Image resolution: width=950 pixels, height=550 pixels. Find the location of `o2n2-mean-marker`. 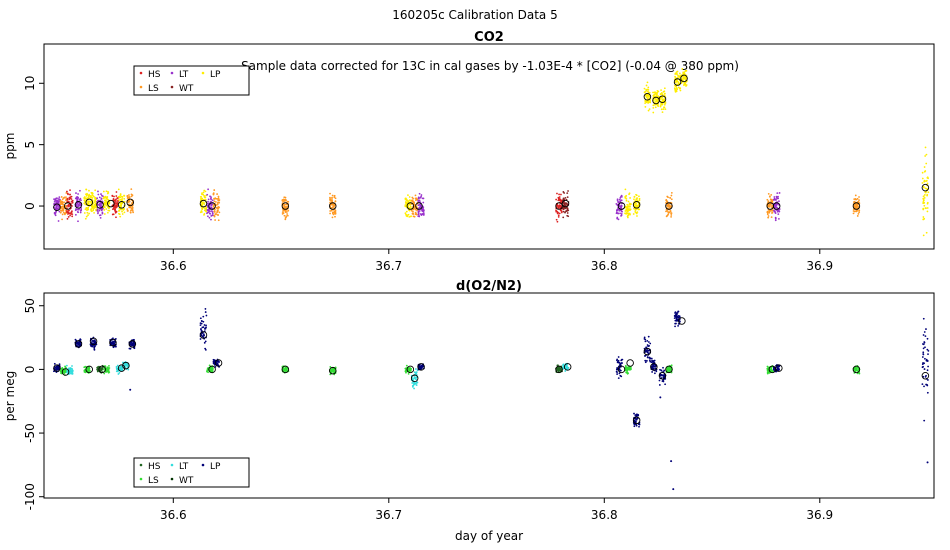

o2n2-mean-marker is located at coordinates (102, 369).